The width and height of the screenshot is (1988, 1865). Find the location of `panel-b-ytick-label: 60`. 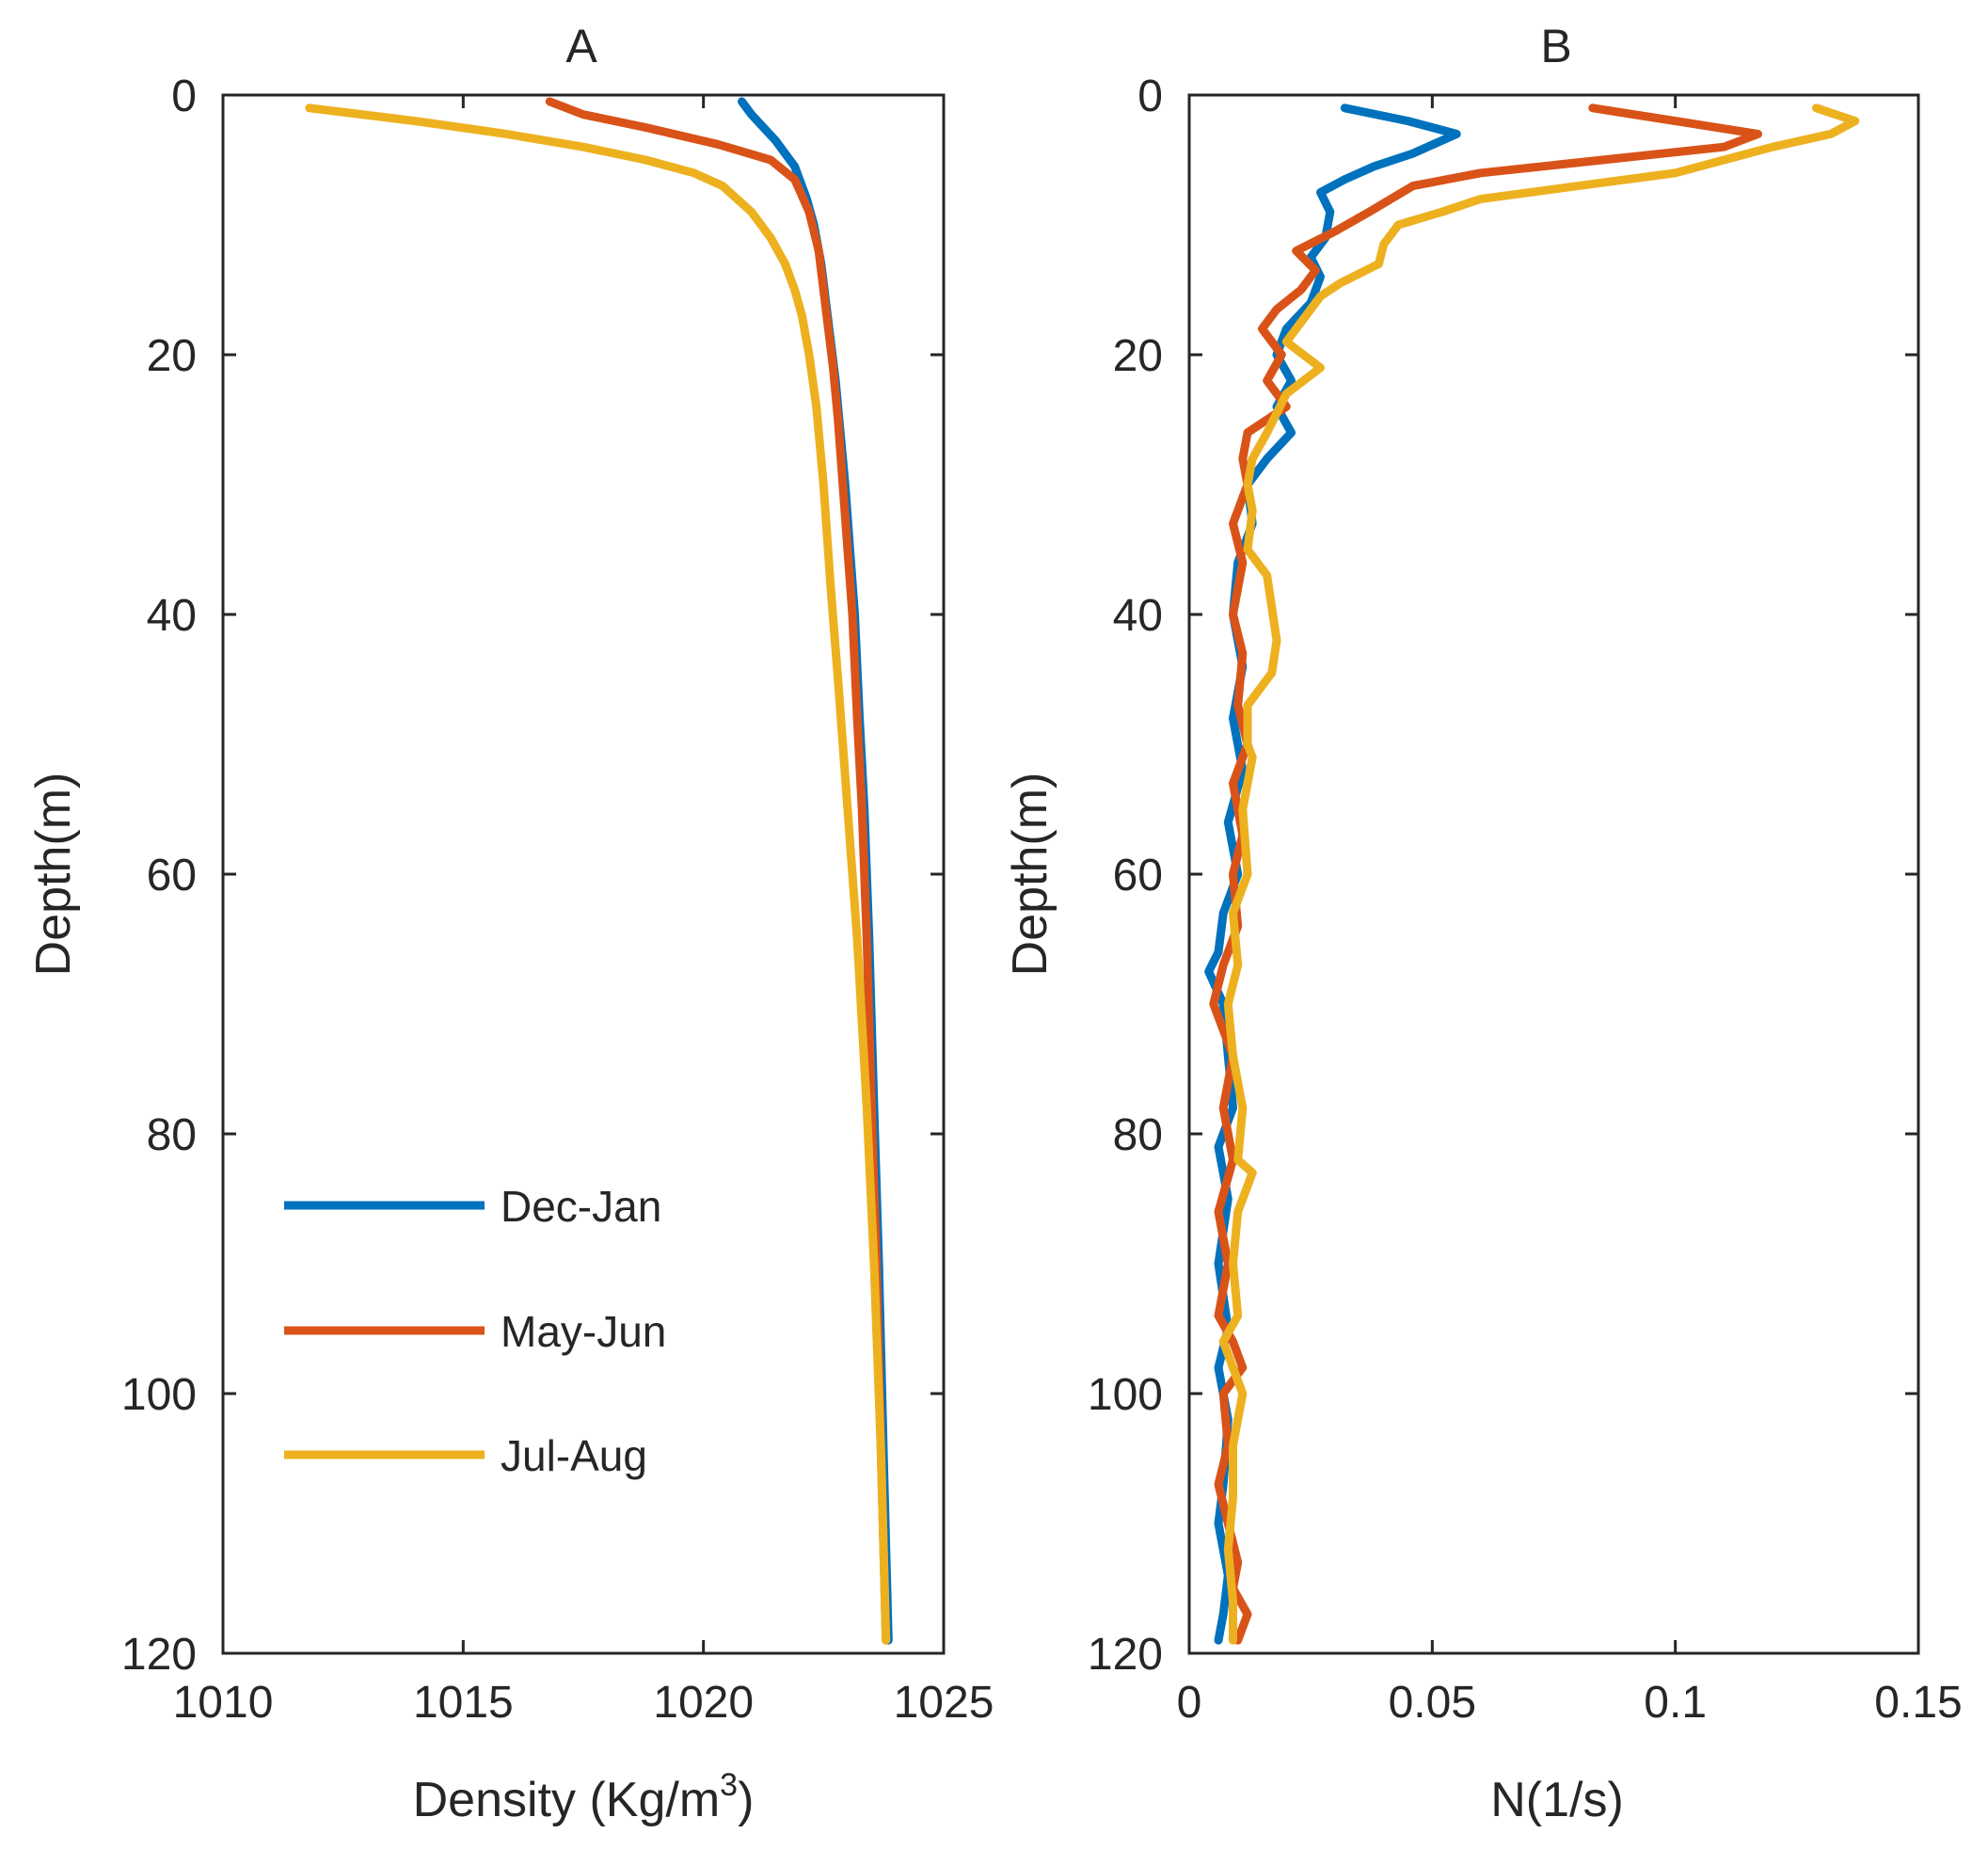

panel-b-ytick-label: 60 is located at coordinates (1138, 876).